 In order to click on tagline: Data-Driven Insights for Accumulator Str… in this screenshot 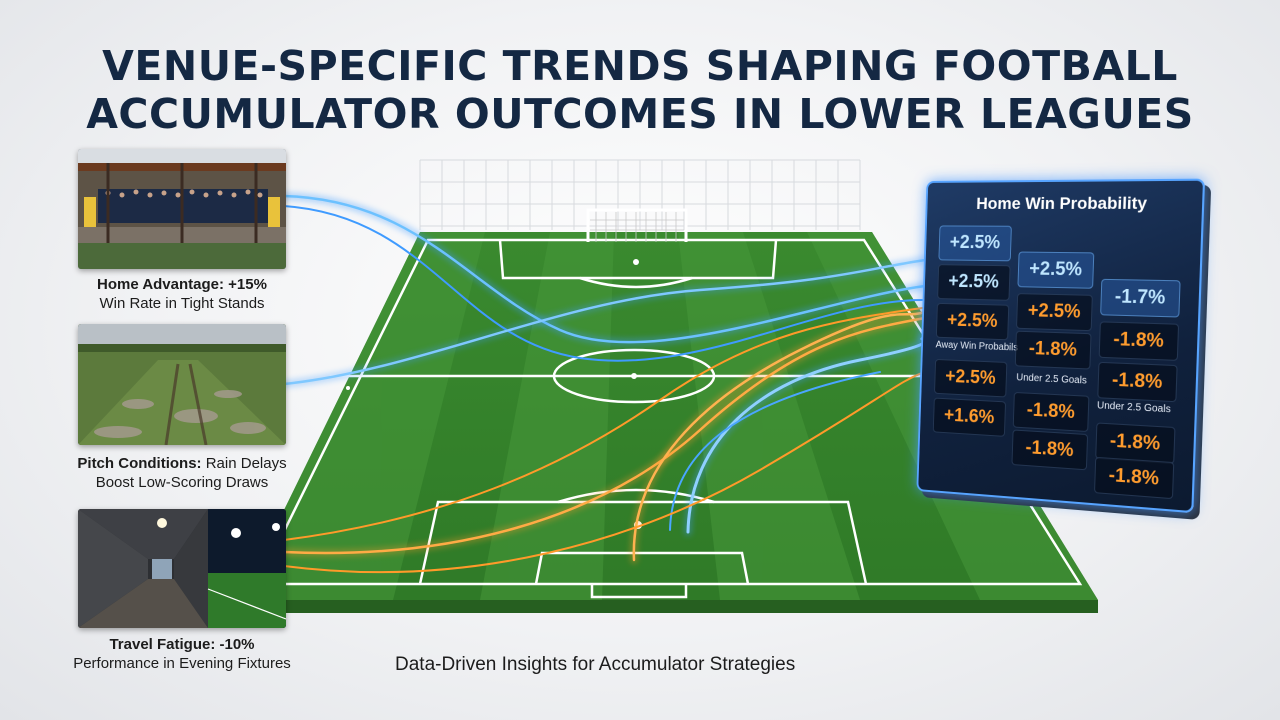, I will do `click(595, 665)`.